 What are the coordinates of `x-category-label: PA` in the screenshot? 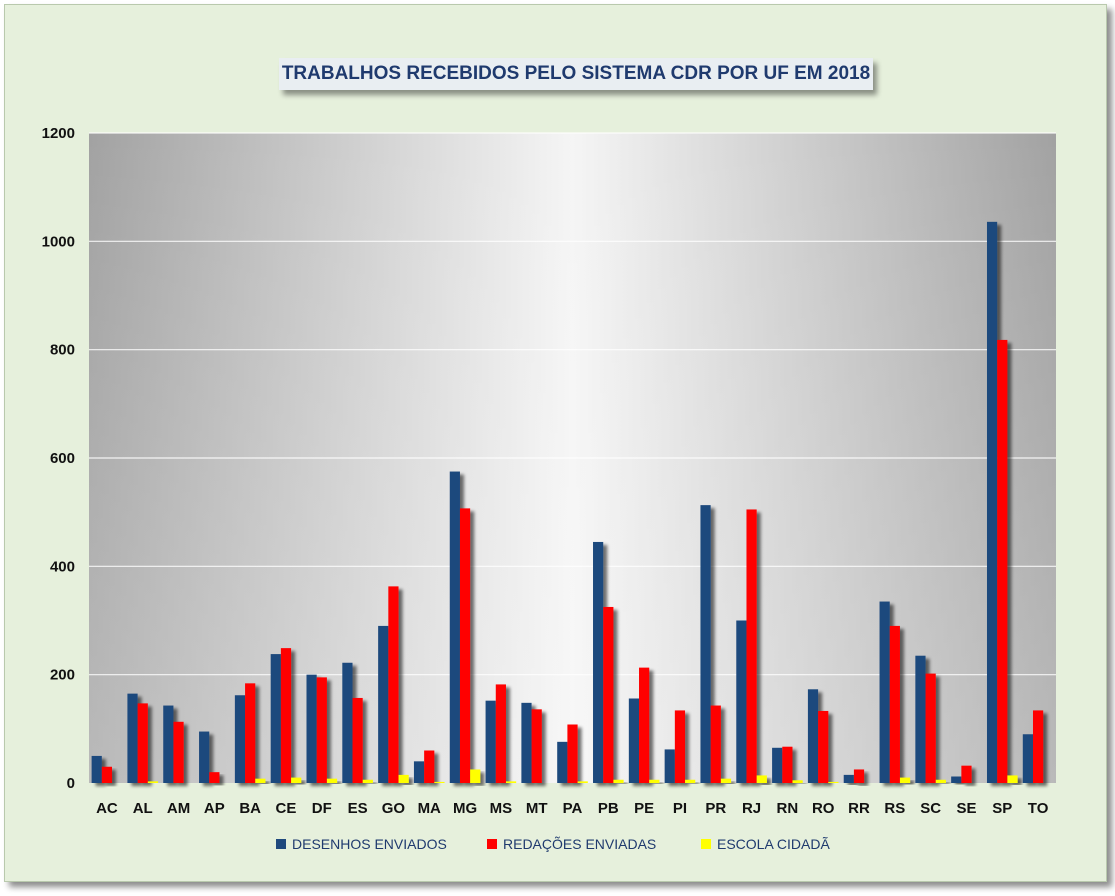 It's located at (573, 808).